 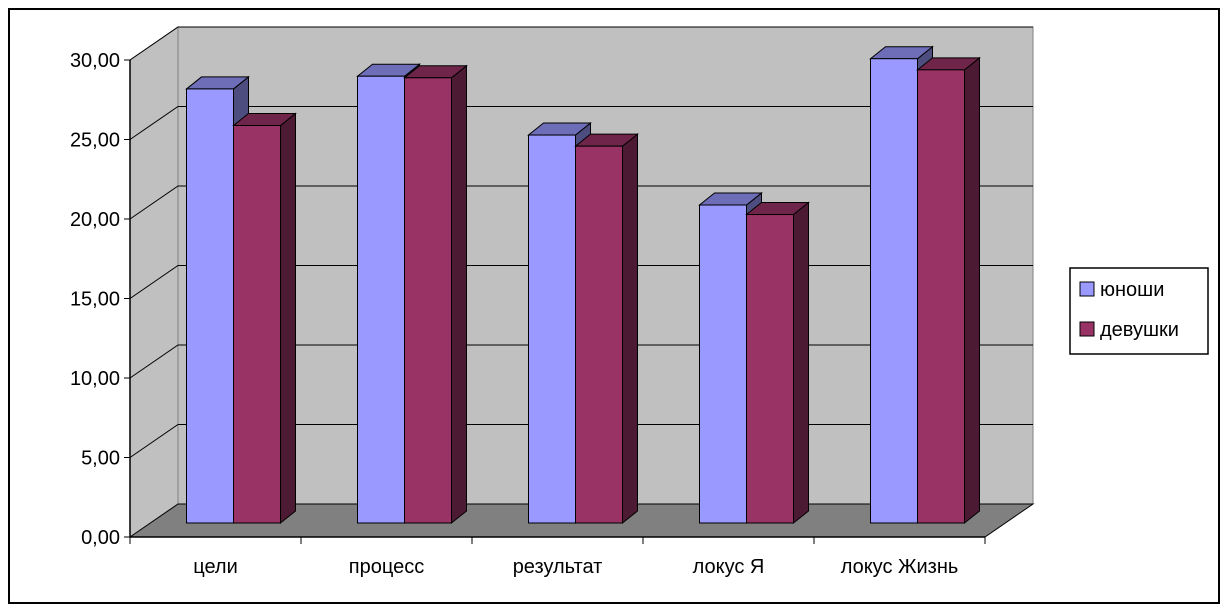 What do you see at coordinates (95, 141) in the screenshot?
I see `y-tick-label: 25,00` at bounding box center [95, 141].